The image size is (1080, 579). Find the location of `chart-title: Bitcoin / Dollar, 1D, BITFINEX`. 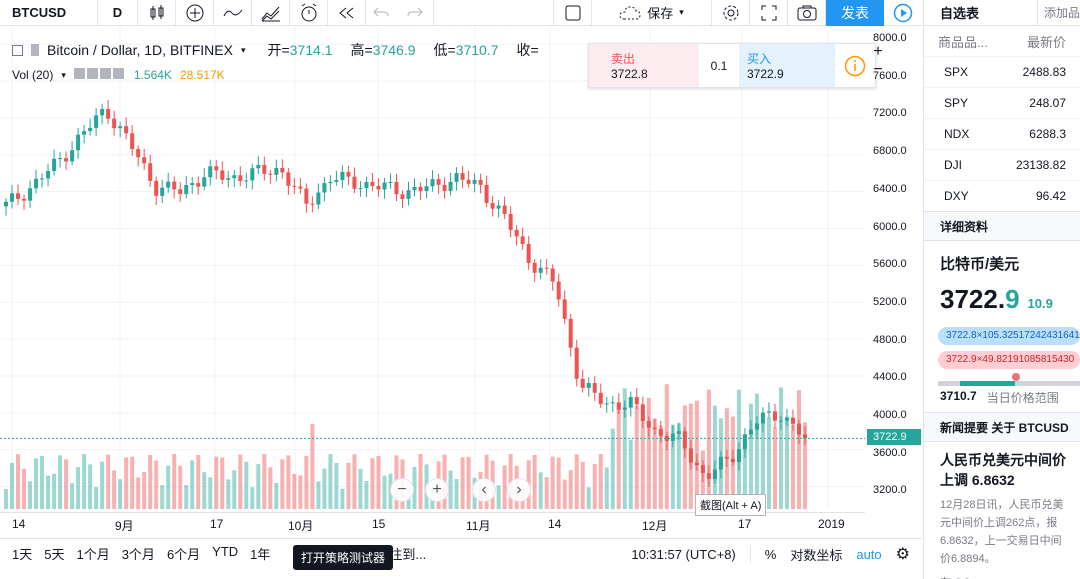

chart-title: Bitcoin / Dollar, 1D, BITFINEX is located at coordinates (140, 50).